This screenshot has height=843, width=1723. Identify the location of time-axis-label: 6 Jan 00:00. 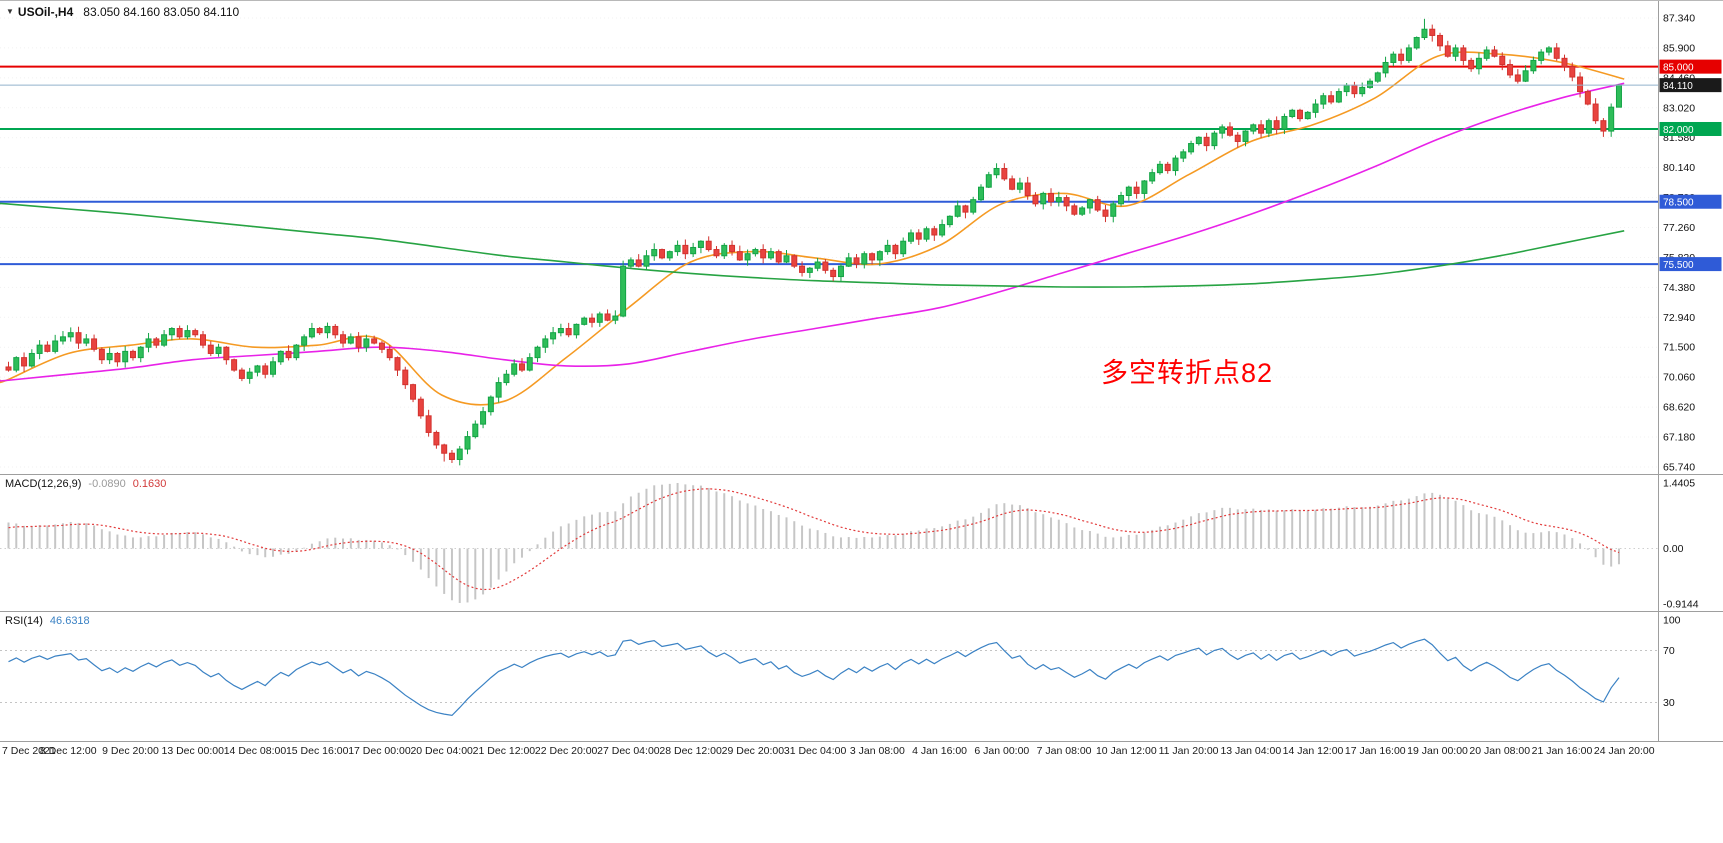
(1001, 751).